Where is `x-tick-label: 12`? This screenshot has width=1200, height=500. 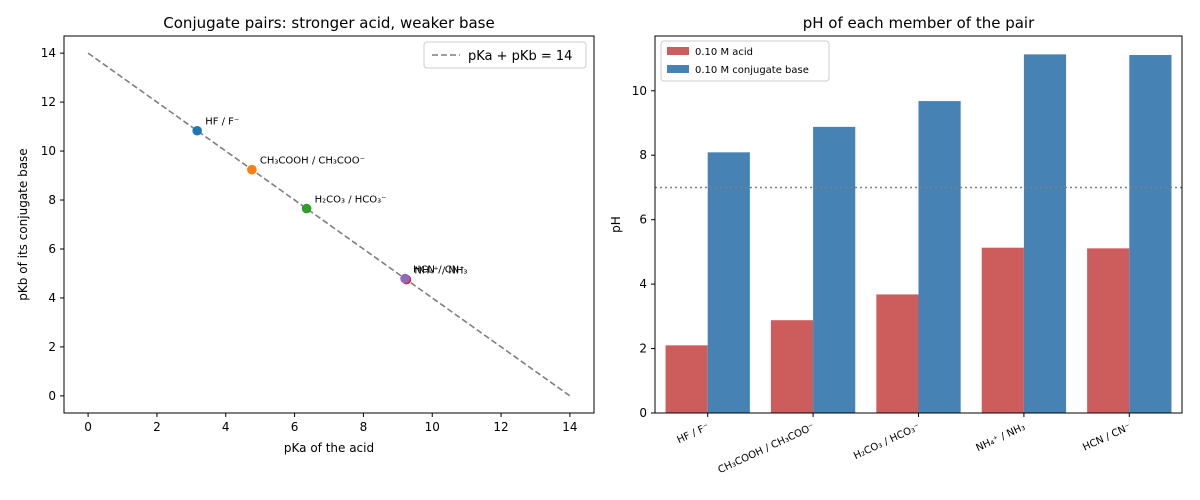 x-tick-label: 12 is located at coordinates (500, 427).